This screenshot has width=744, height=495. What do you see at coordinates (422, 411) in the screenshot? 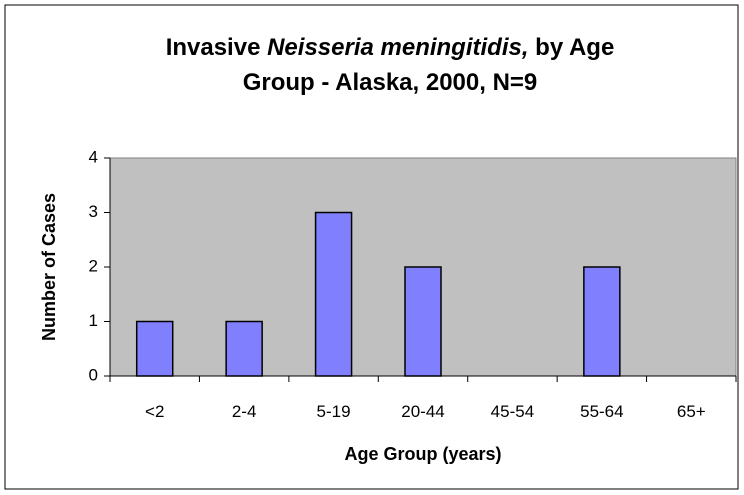
I see `x-tick-label: 20-44` at bounding box center [422, 411].